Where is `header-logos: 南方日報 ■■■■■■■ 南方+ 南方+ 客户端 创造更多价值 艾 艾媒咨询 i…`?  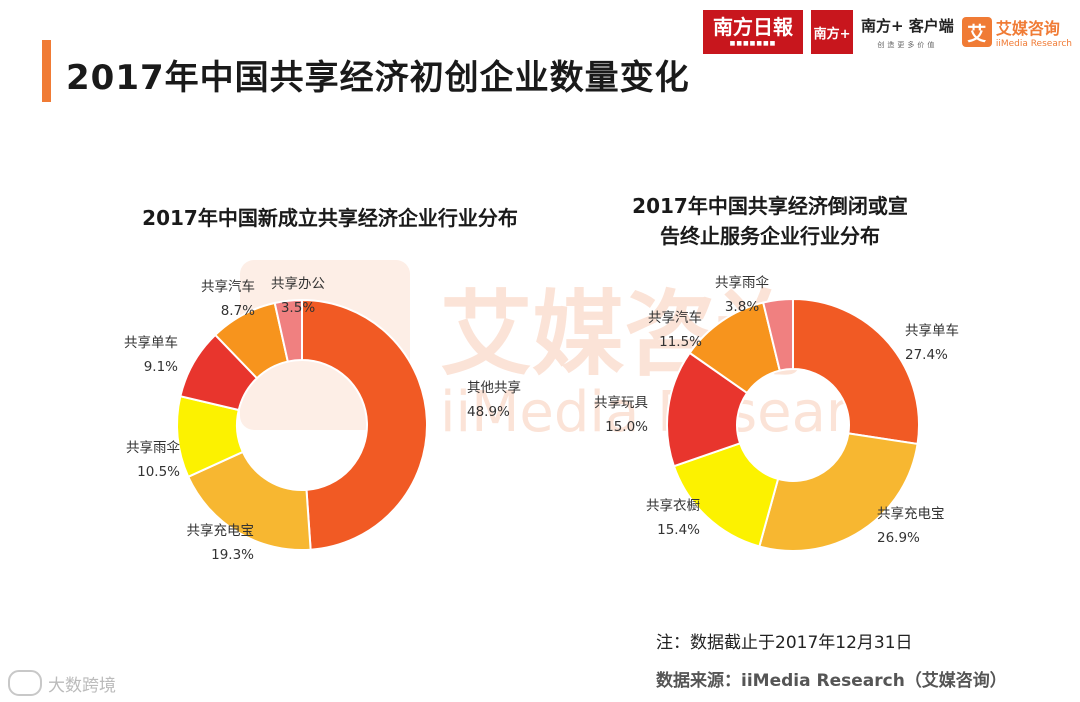 header-logos: 南方日報 ■■■■■■■ 南方+ 南方+ 客户端 创造更多价值 艾 艾媒咨询 i… is located at coordinates (887, 32).